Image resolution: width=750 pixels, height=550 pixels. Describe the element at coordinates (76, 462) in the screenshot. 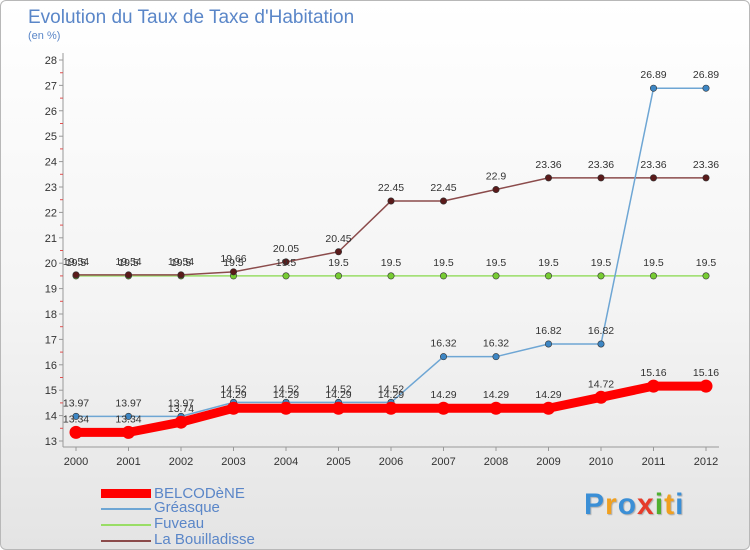

I see `x-tick-label: 2000` at that location.